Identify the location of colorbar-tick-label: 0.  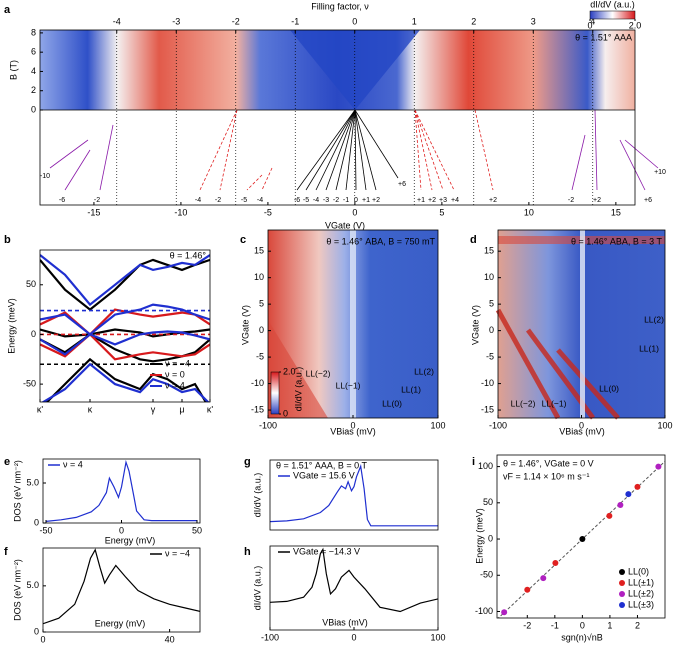
(589, 25).